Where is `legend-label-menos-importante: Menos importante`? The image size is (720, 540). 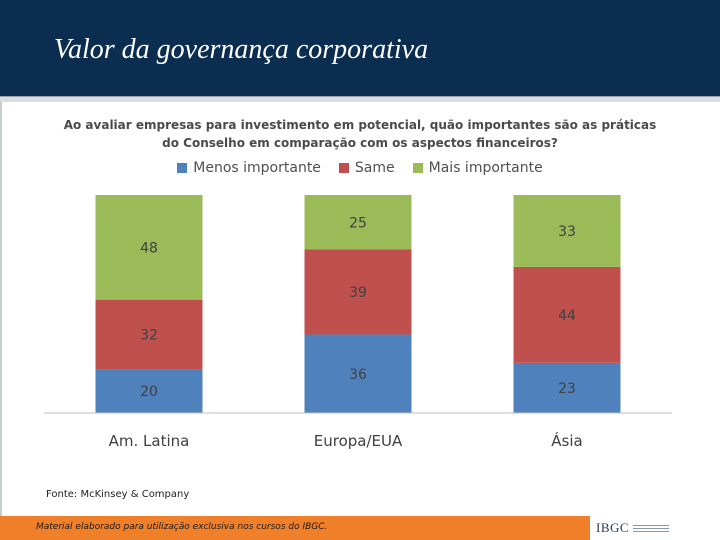 legend-label-menos-importante: Menos importante is located at coordinates (257, 168).